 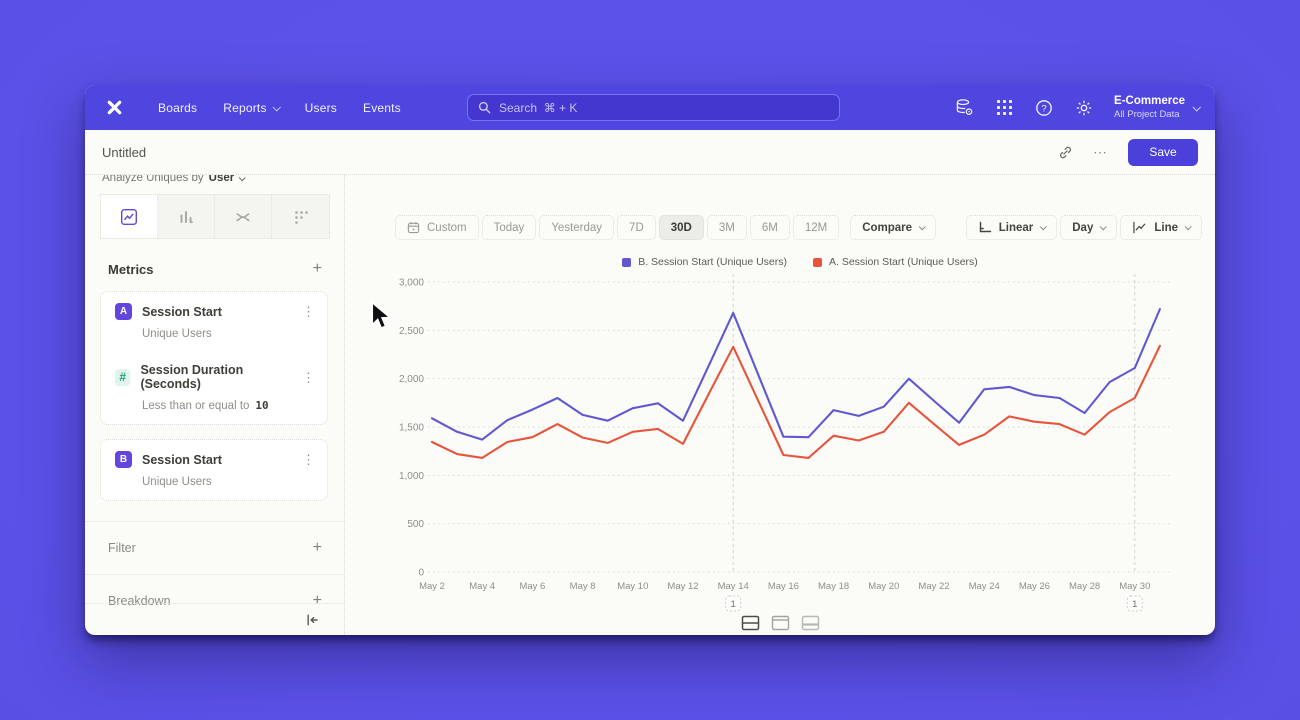 What do you see at coordinates (1147, 114) in the screenshot?
I see `project-subtitle: All Project Data` at bounding box center [1147, 114].